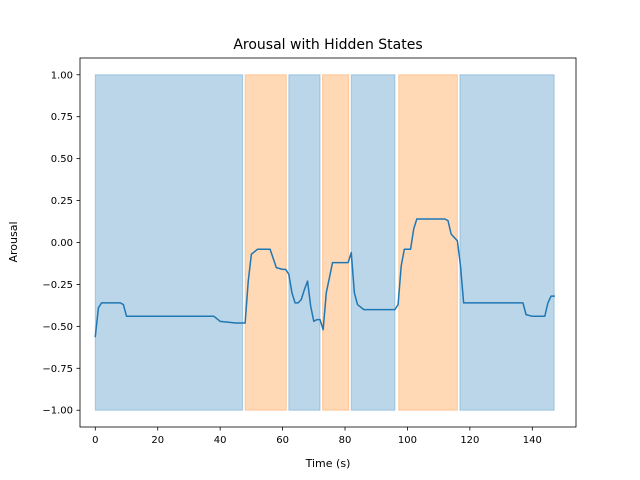  Describe the element at coordinates (57, 369) in the screenshot. I see `y-tick-label: −0.75` at that location.